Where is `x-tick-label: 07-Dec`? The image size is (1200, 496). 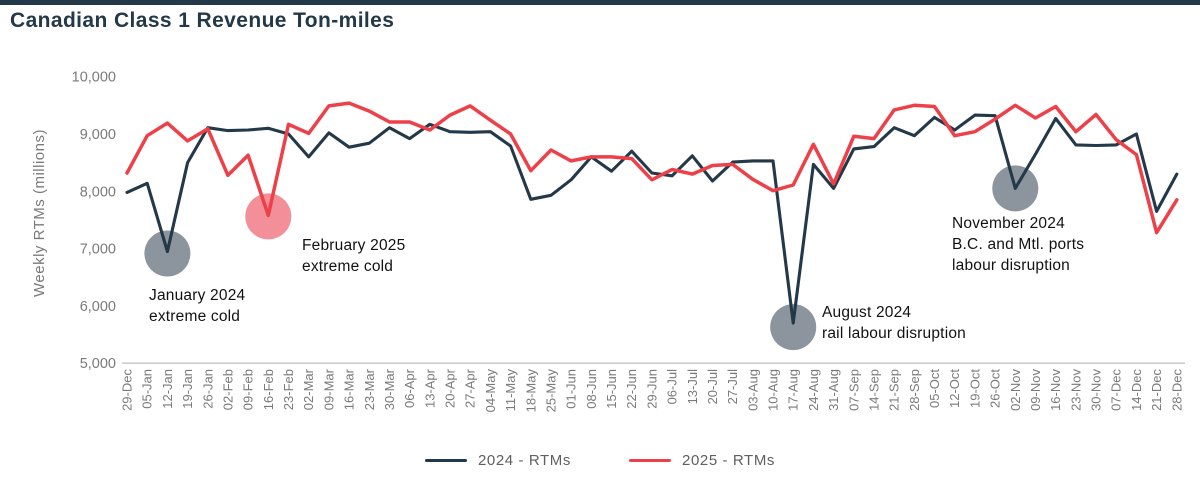 x-tick-label: 07-Dec is located at coordinates (1116, 390).